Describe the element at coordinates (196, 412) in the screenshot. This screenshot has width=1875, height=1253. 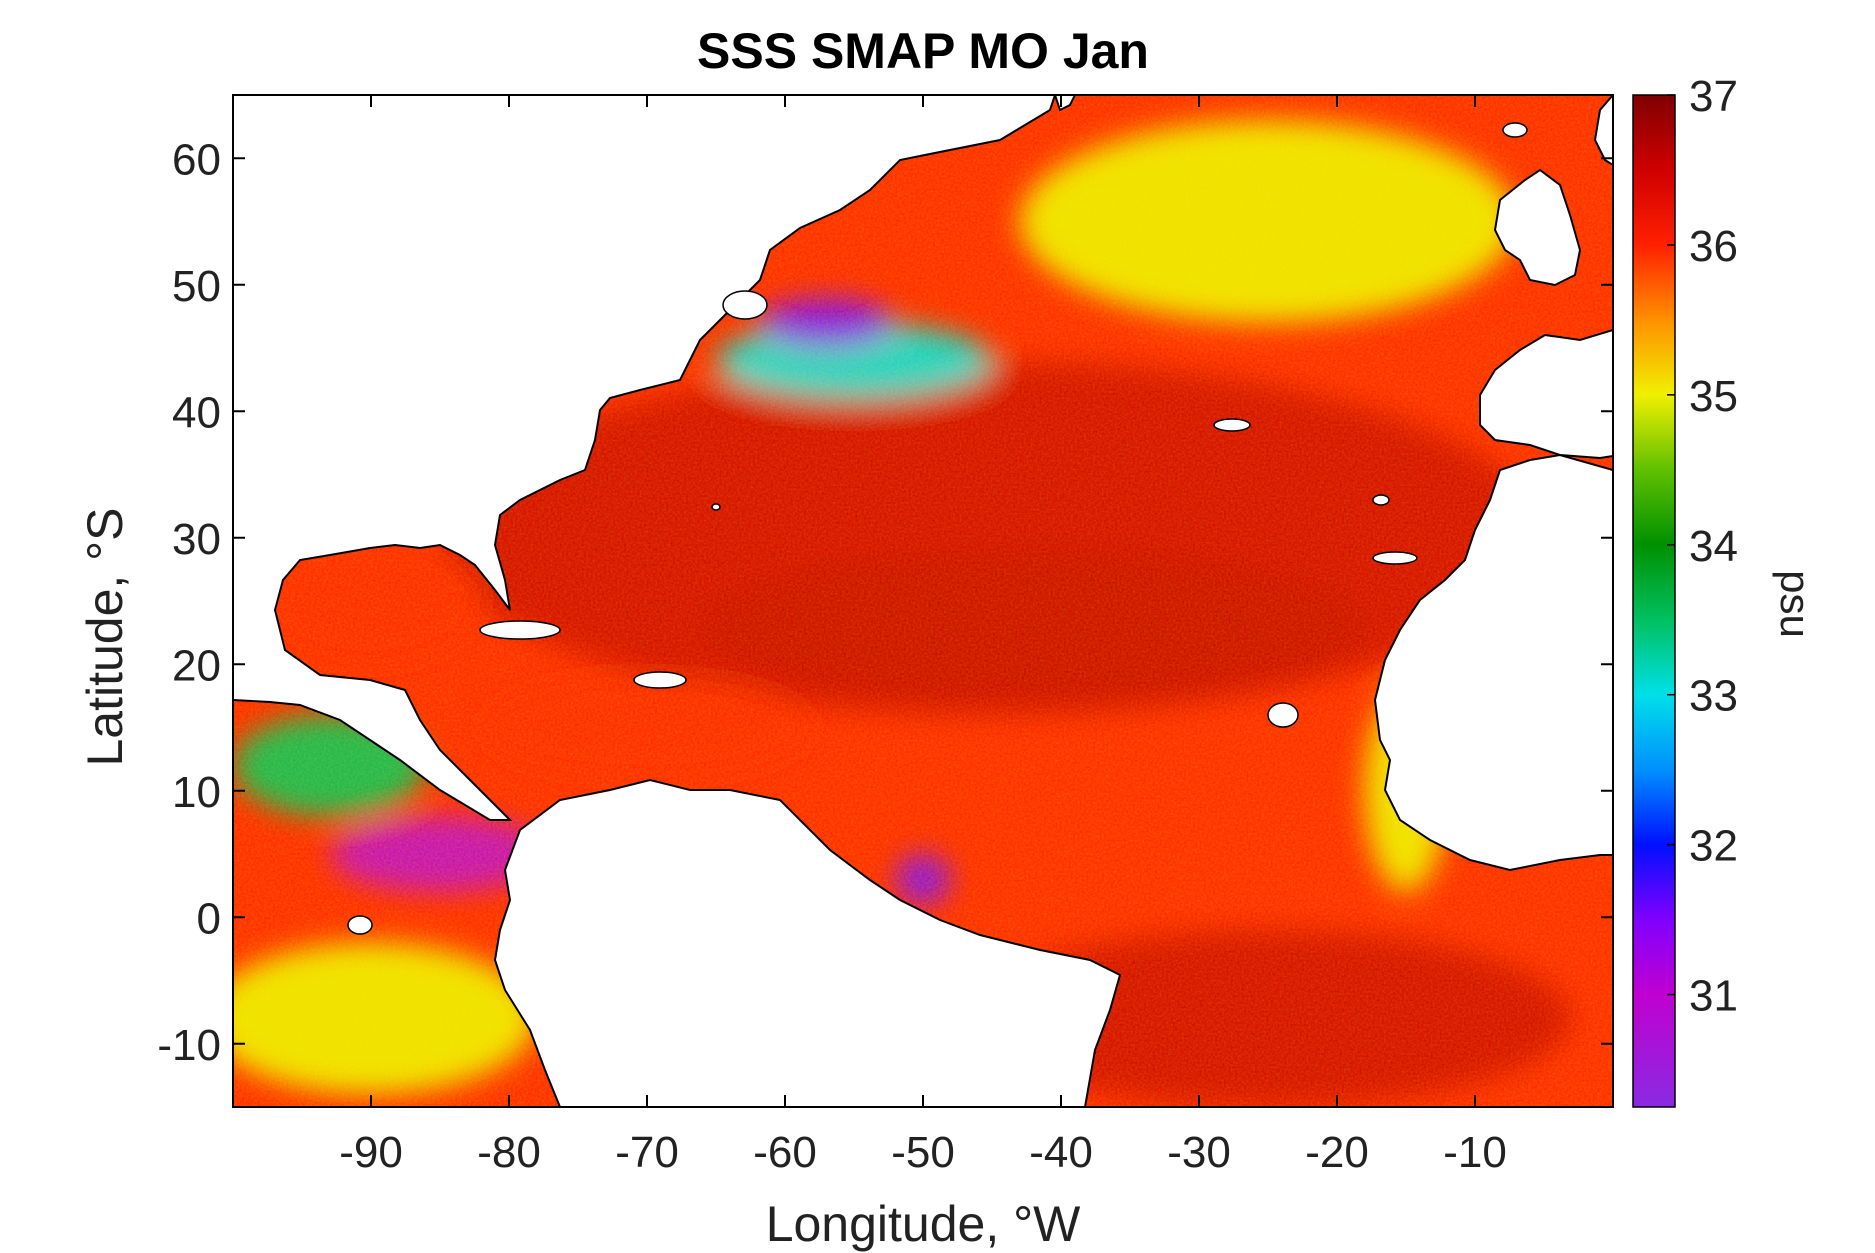
I see `y-tick-label: 40` at that location.